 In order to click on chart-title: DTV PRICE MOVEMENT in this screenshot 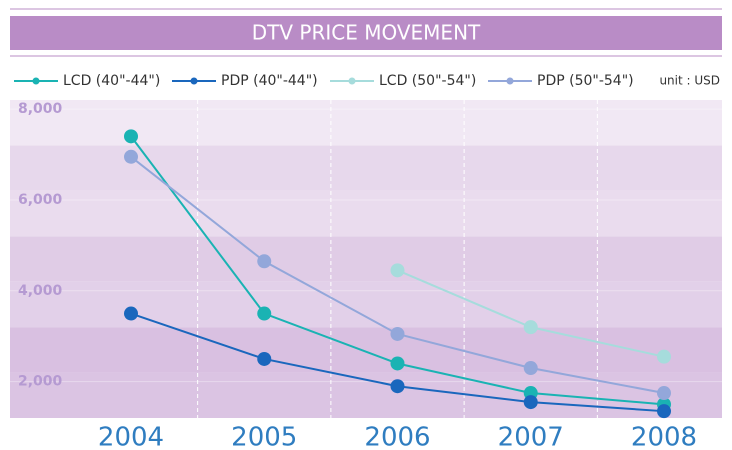, I will do `click(366, 33)`.